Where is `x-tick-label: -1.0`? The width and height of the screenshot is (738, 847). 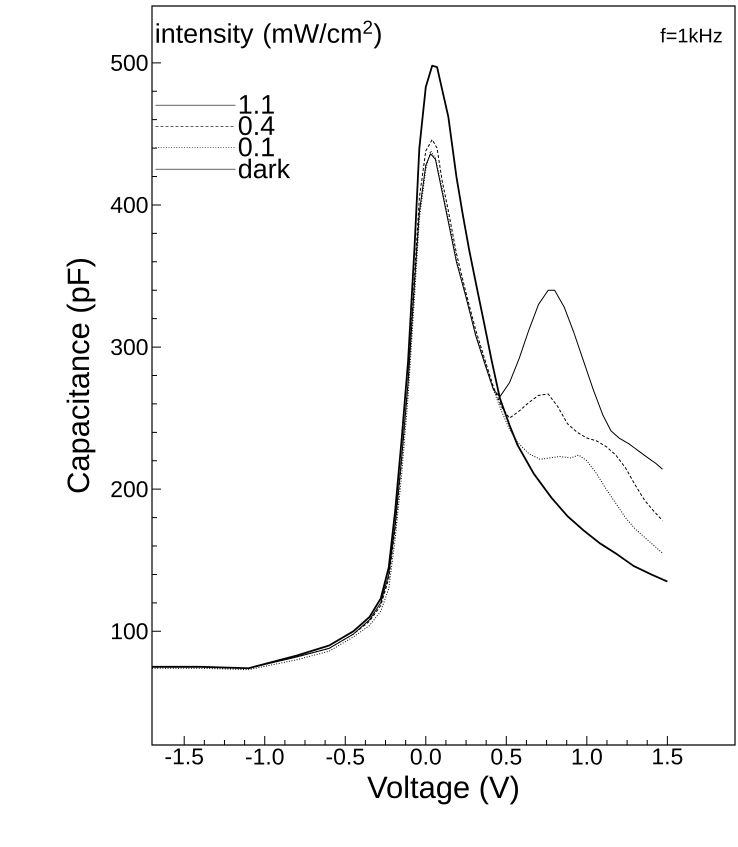 x-tick-label: -1.0 is located at coordinates (265, 756).